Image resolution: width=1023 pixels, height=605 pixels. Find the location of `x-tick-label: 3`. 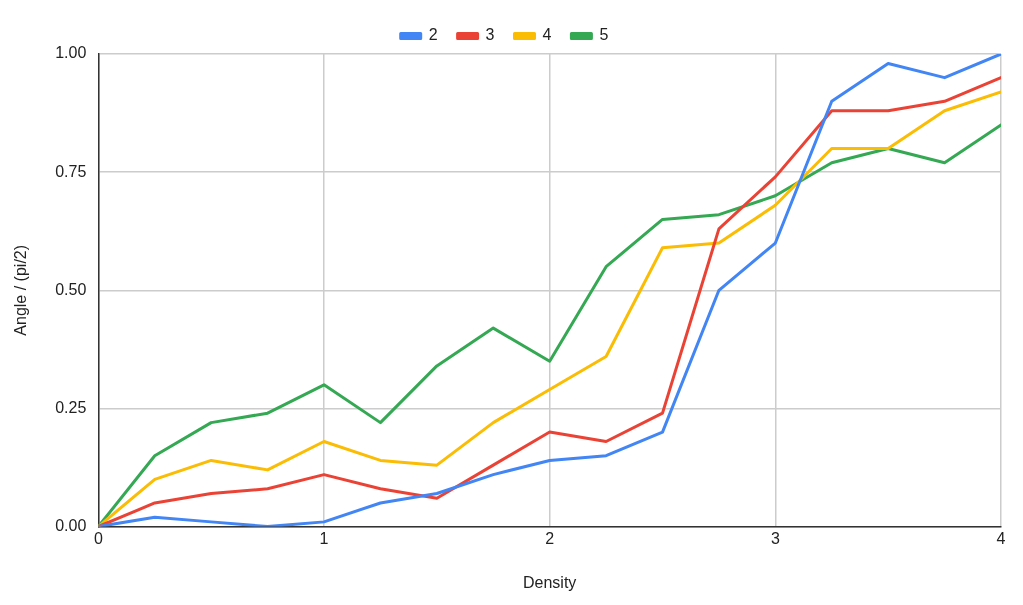

x-tick-label: 3 is located at coordinates (775, 538).